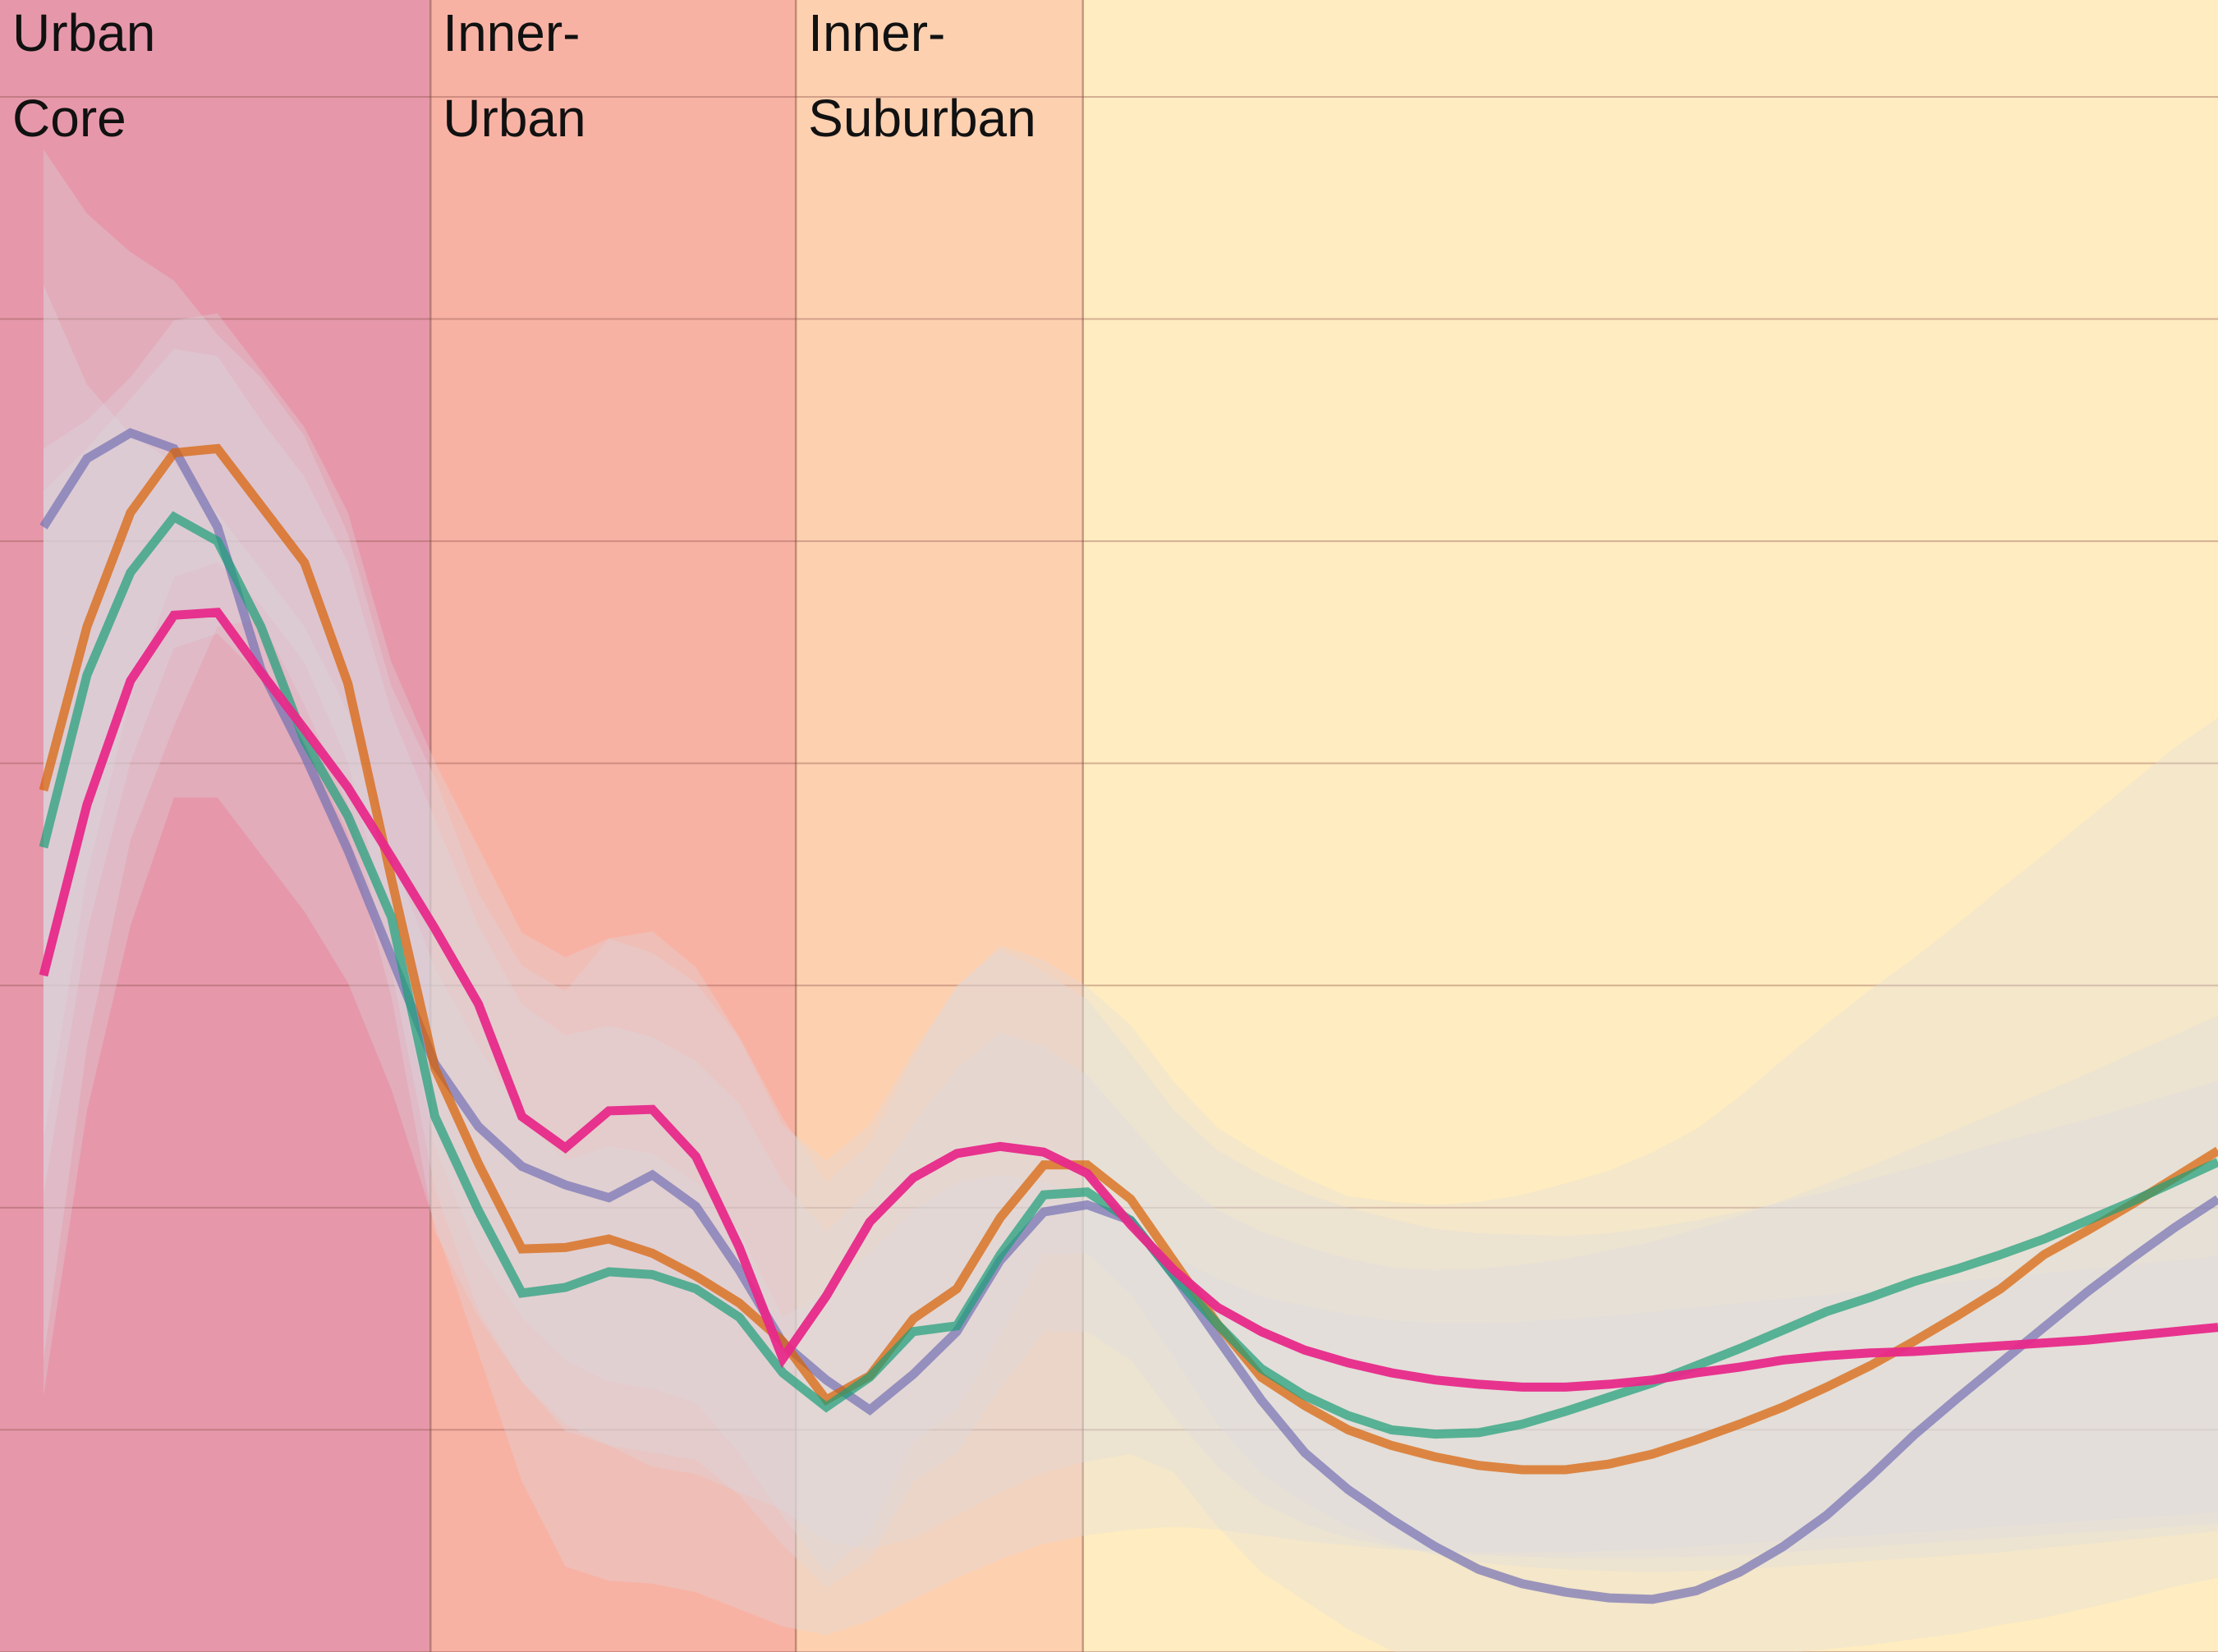 The height and width of the screenshot is (1652, 2218). Describe the element at coordinates (69, 119) in the screenshot. I see `zone-label-0-1: Core` at that location.